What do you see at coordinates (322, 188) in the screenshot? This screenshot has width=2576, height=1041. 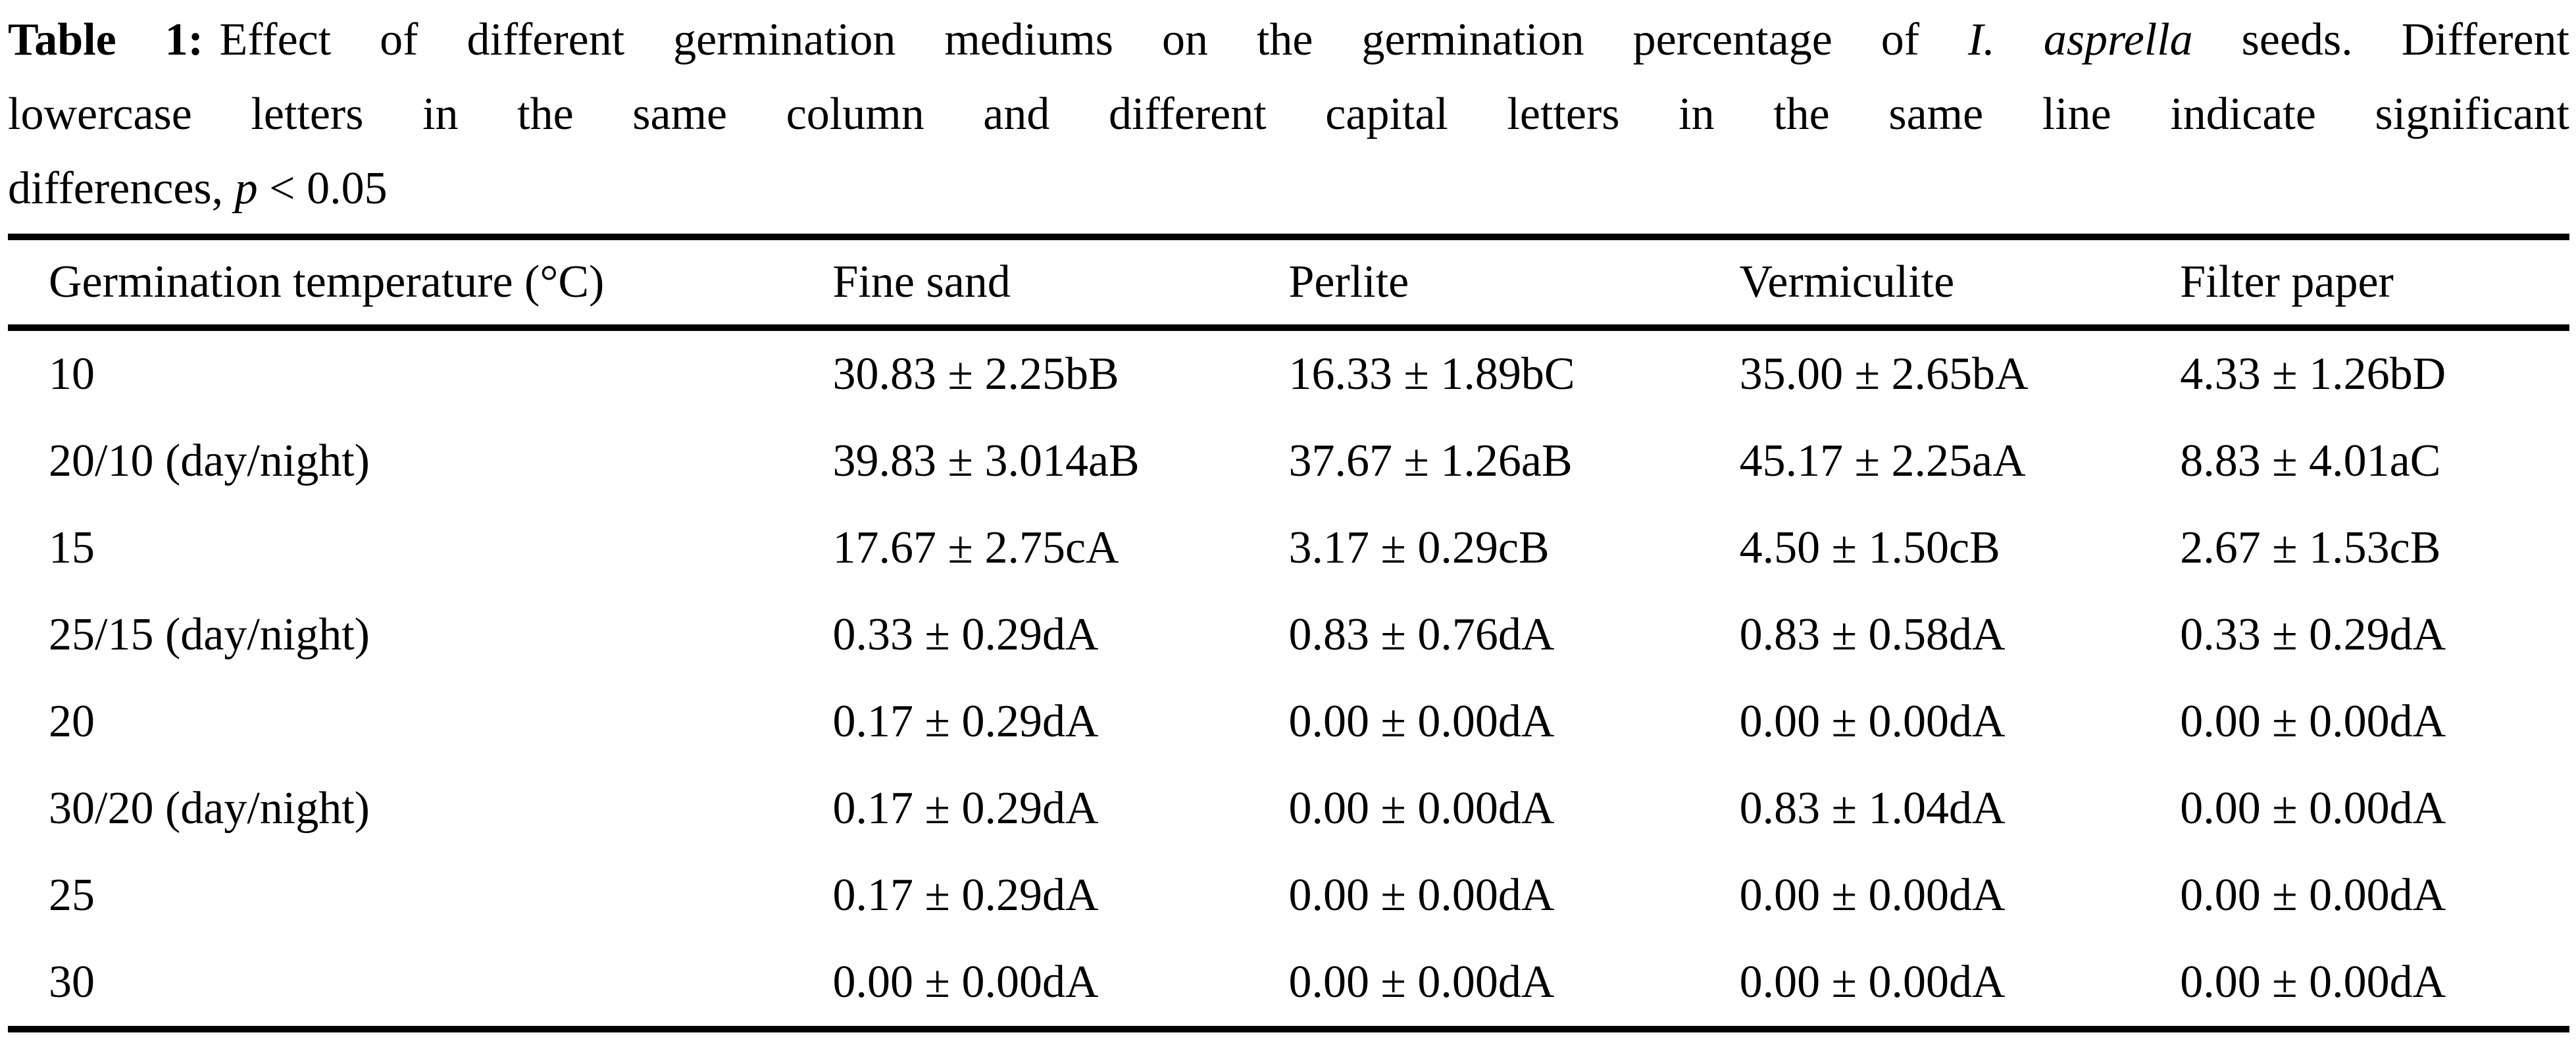 I see `caption-text: < 0.05` at bounding box center [322, 188].